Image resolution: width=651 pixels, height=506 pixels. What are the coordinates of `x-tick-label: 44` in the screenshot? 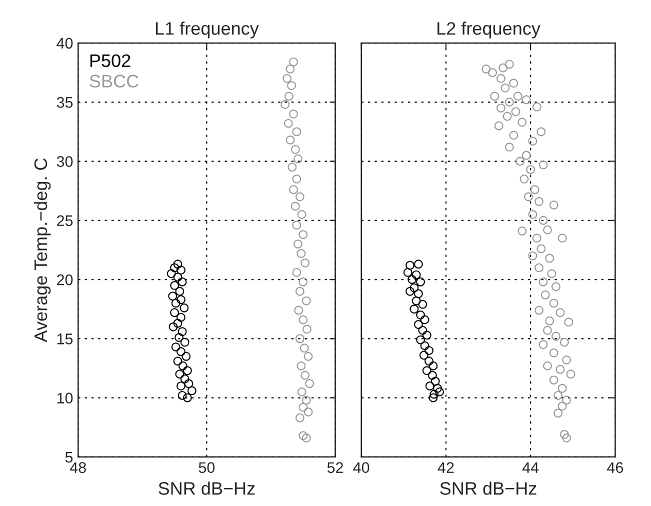 It's located at (530, 467).